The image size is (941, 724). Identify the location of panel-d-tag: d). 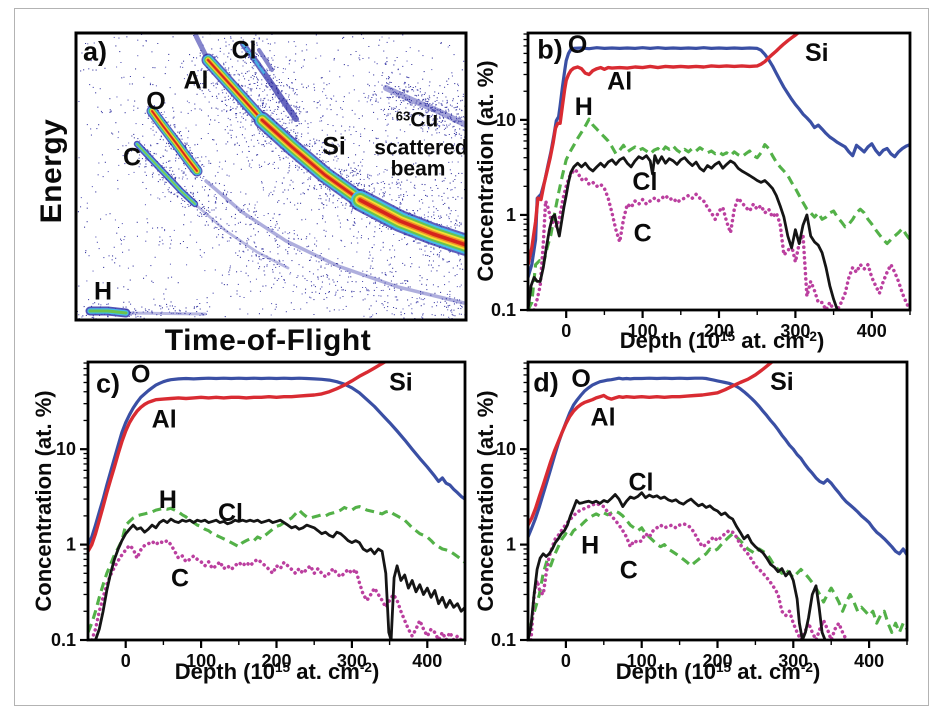
(546, 382).